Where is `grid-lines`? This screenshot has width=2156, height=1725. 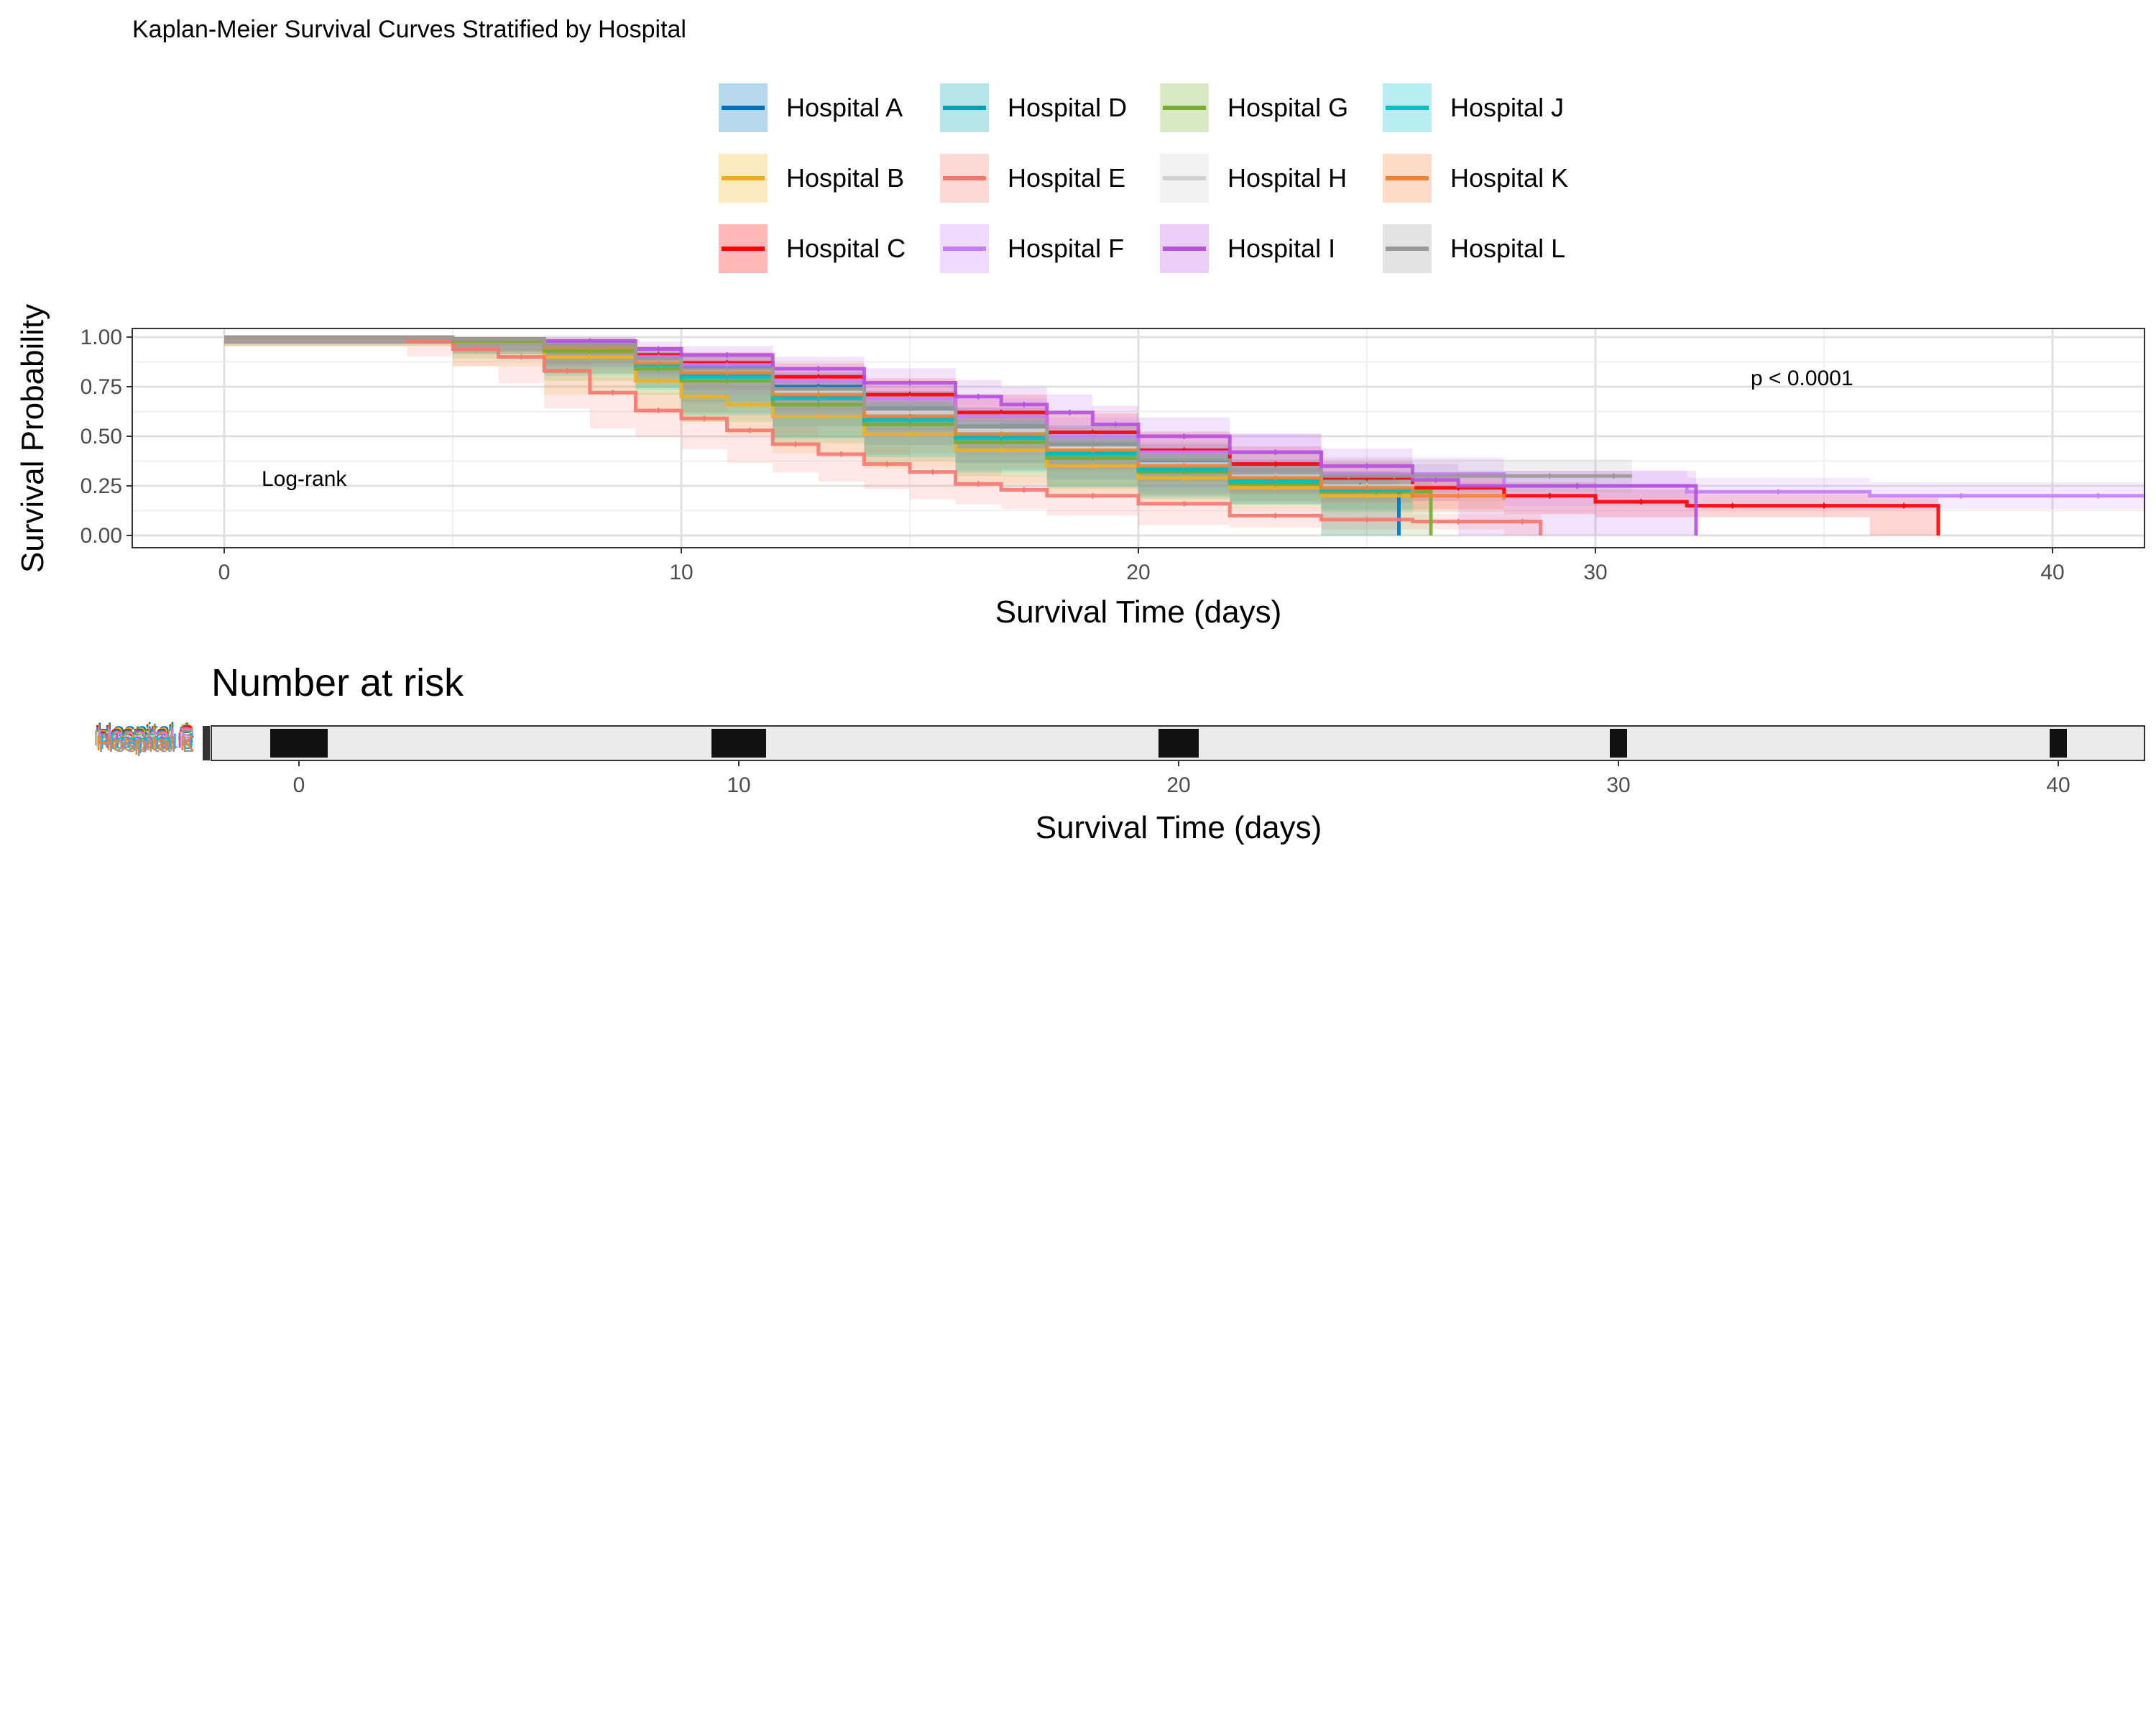
grid-lines is located at coordinates (1138, 438).